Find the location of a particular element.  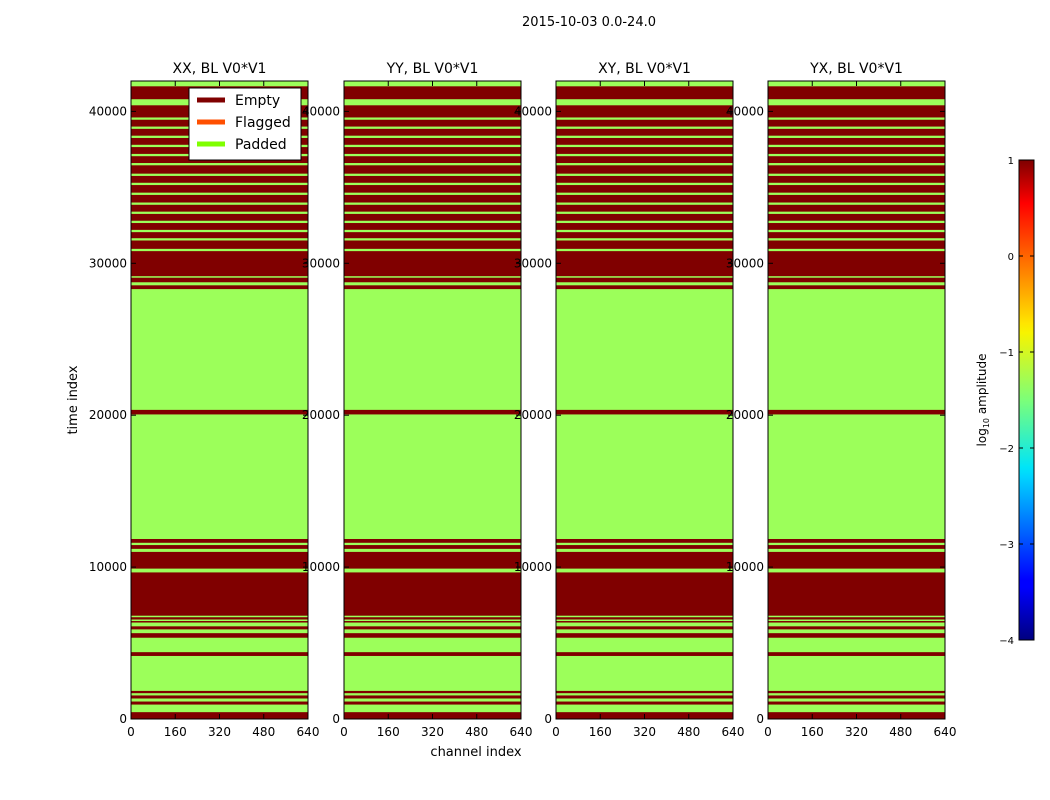

colorbar: 10−1−2−3−4 log10 amplitude is located at coordinates (1005, 401).